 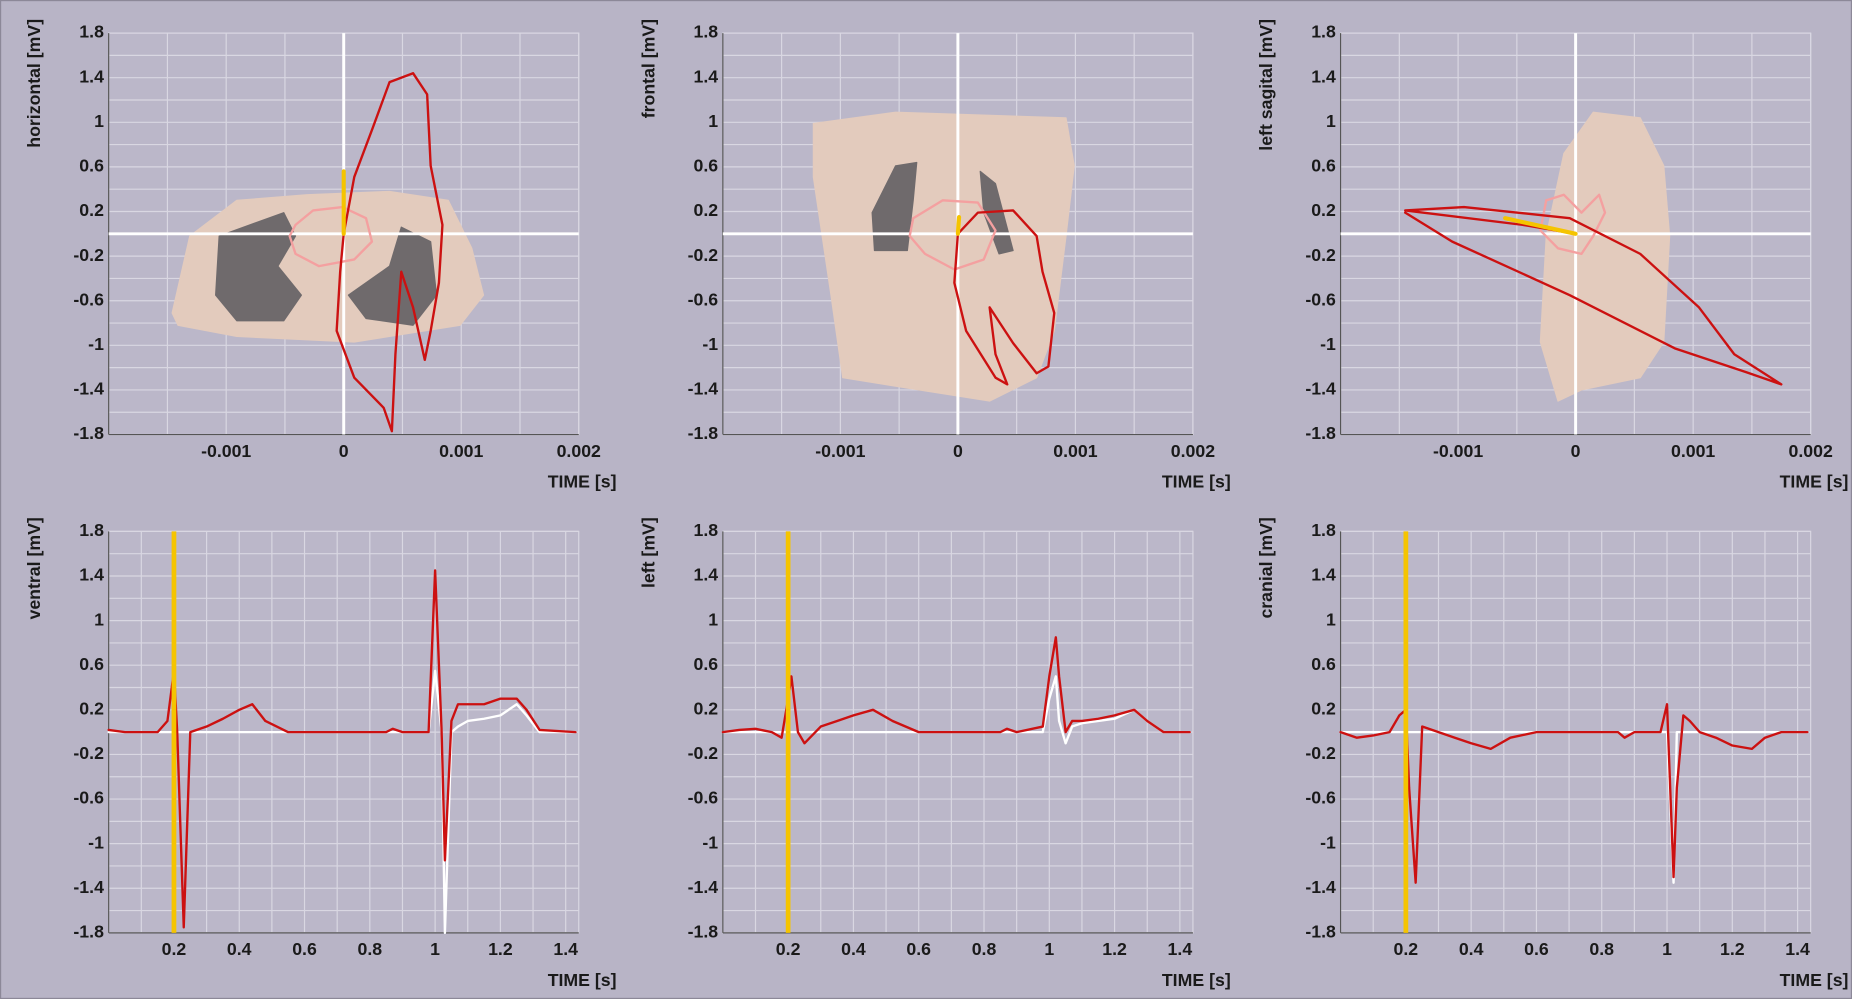 I want to click on y-axis-title: ventral [mV], so click(x=34, y=568).